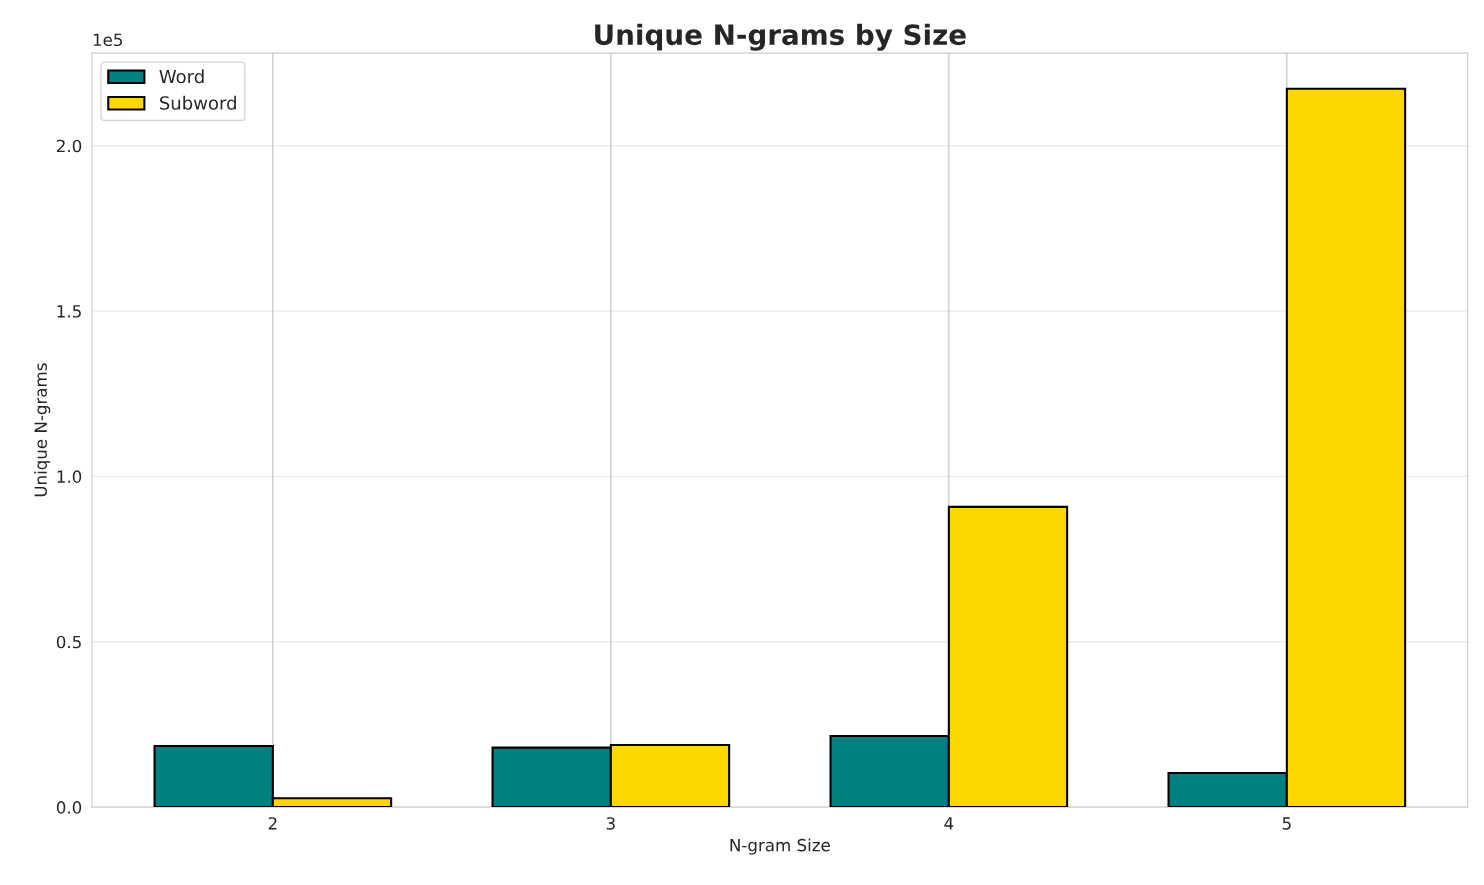 Image resolution: width=1484 pixels, height=885 pixels. I want to click on y-tick-label: 0.0, so click(69, 807).